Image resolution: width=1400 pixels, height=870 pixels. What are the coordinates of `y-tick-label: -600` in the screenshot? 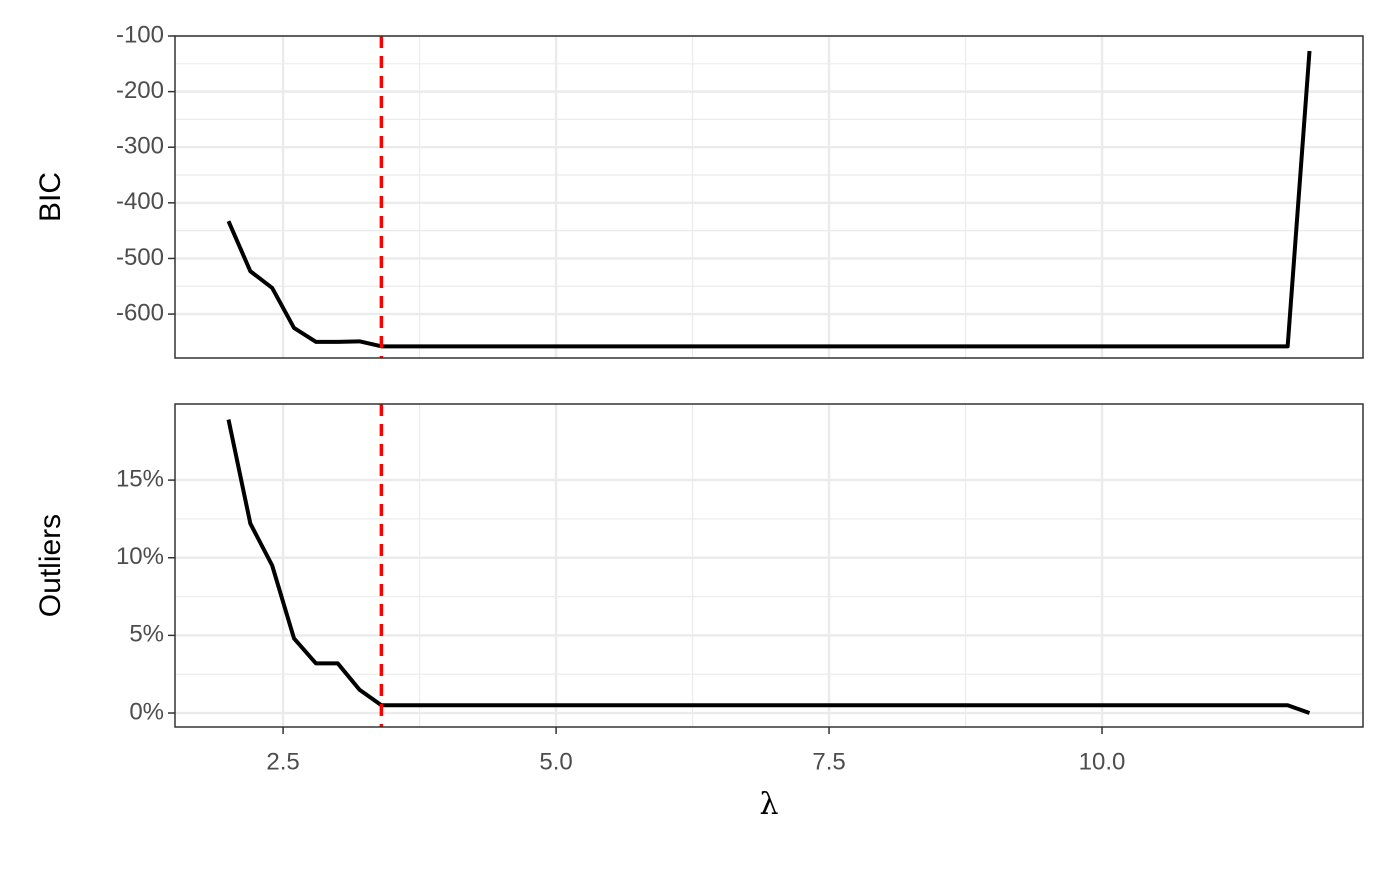 It's located at (140, 312).